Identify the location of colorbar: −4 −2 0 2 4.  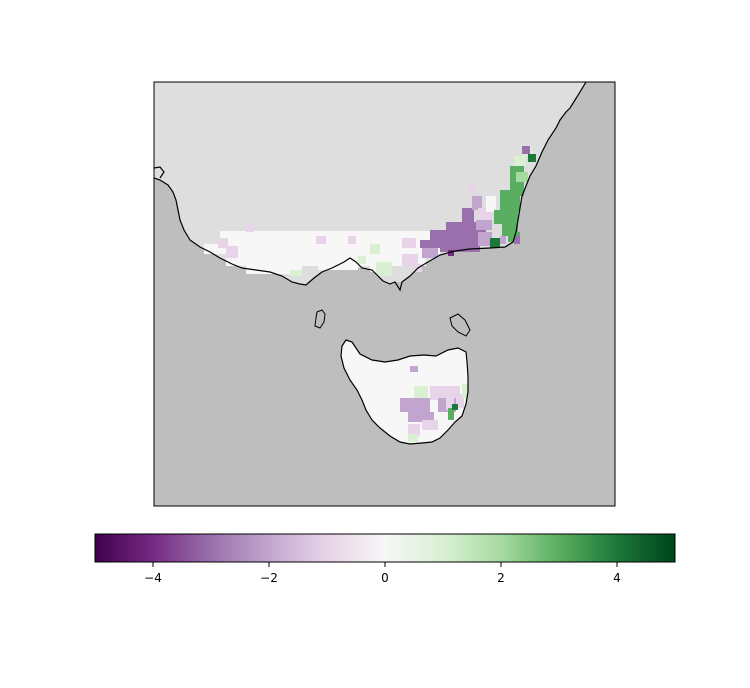
(385, 559).